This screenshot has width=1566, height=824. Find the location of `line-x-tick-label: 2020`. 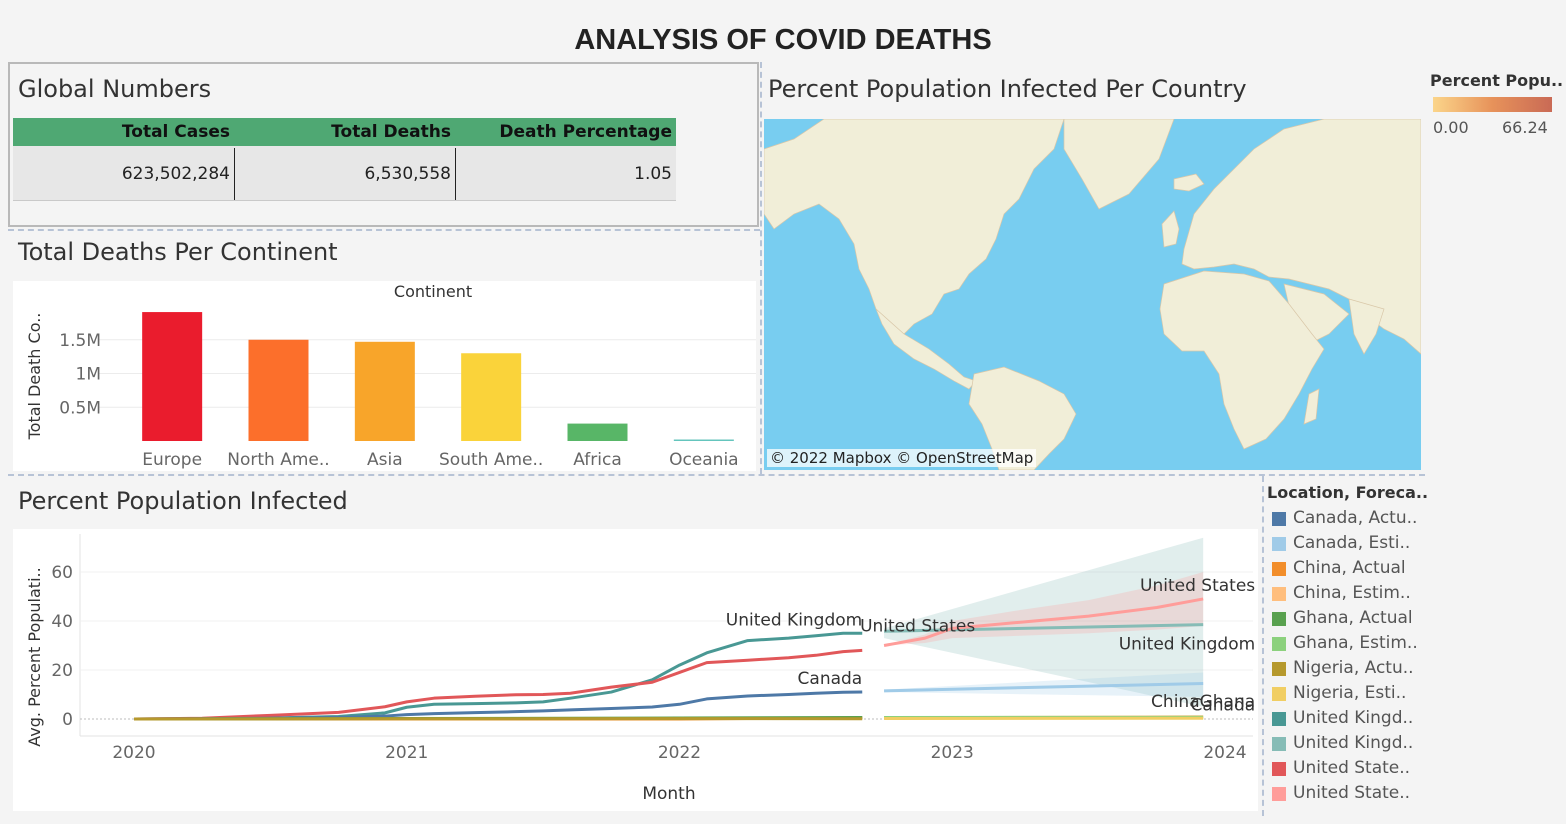

line-x-tick-label: 2020 is located at coordinates (133, 753).